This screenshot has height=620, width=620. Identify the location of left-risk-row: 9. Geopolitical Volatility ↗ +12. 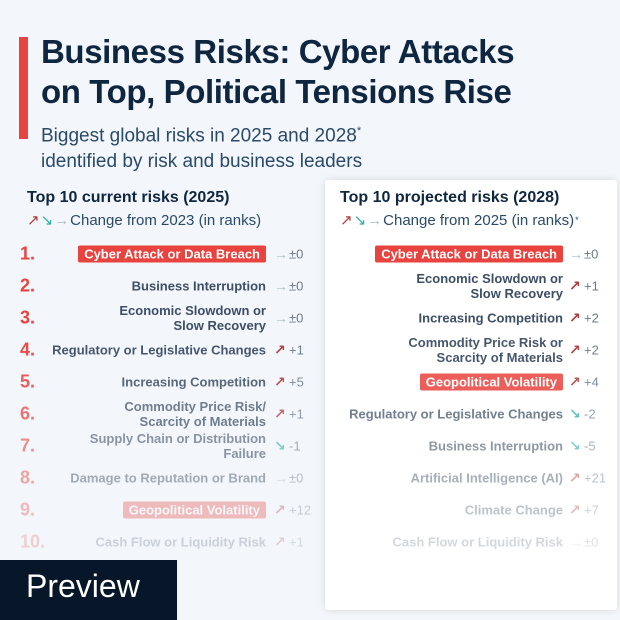
(310, 510).